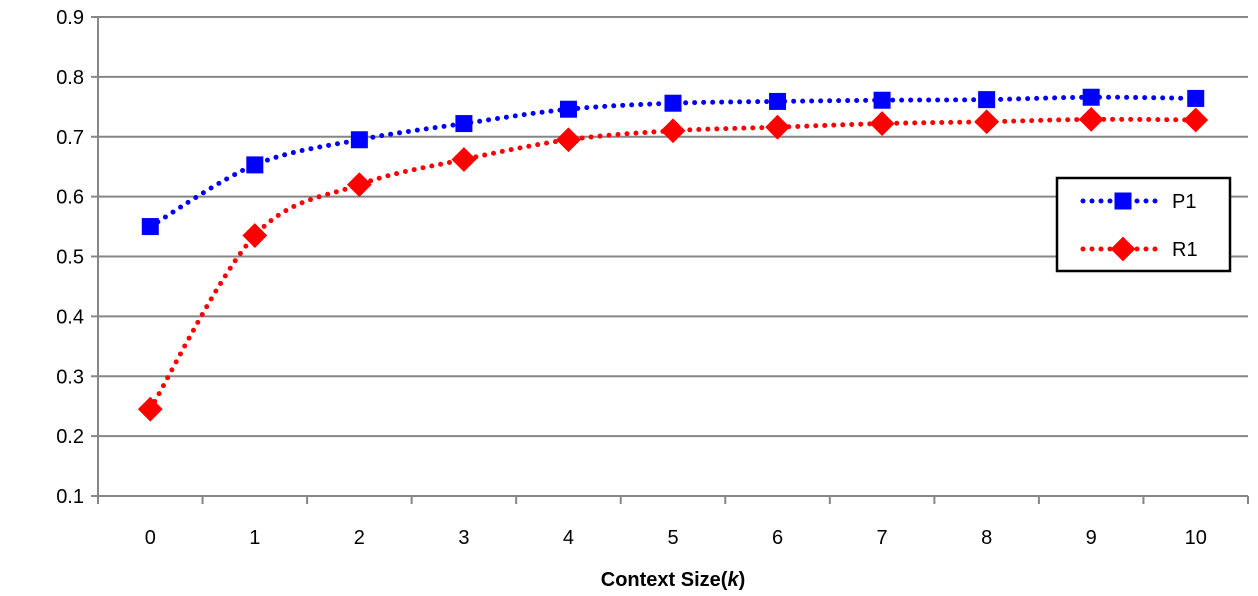 Image resolution: width=1258 pixels, height=596 pixels. What do you see at coordinates (673, 522) in the screenshot?
I see `x-axis-ticks: 0 1 2 3 4 5 6 7 8 9 10` at bounding box center [673, 522].